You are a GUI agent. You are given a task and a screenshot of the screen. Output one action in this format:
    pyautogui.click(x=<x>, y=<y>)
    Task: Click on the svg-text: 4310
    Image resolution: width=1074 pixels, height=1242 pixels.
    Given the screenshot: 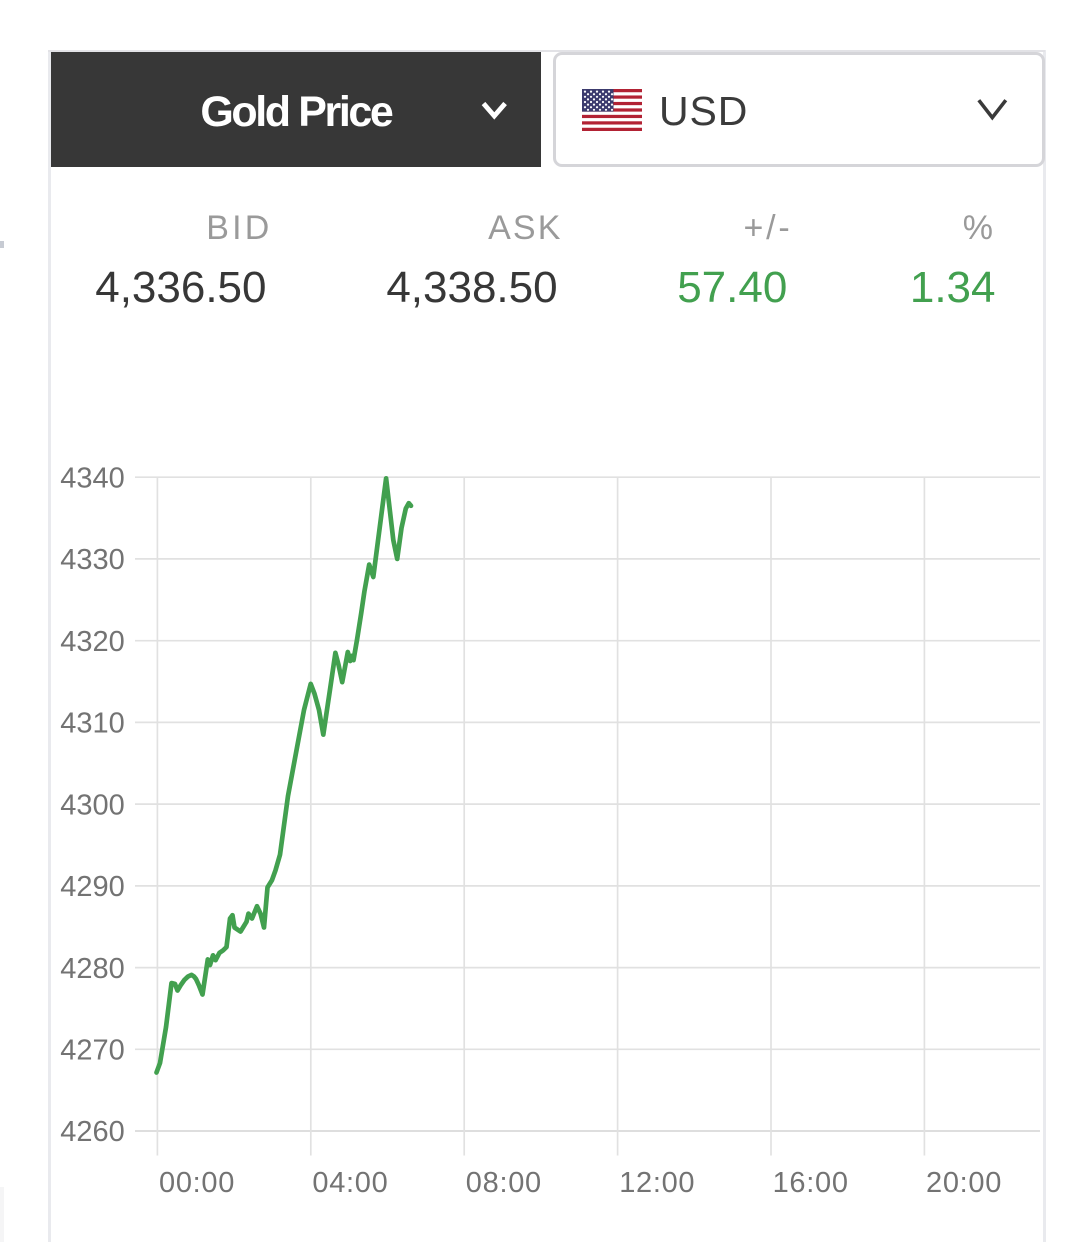 What is the action you would take?
    pyautogui.click(x=92, y=724)
    